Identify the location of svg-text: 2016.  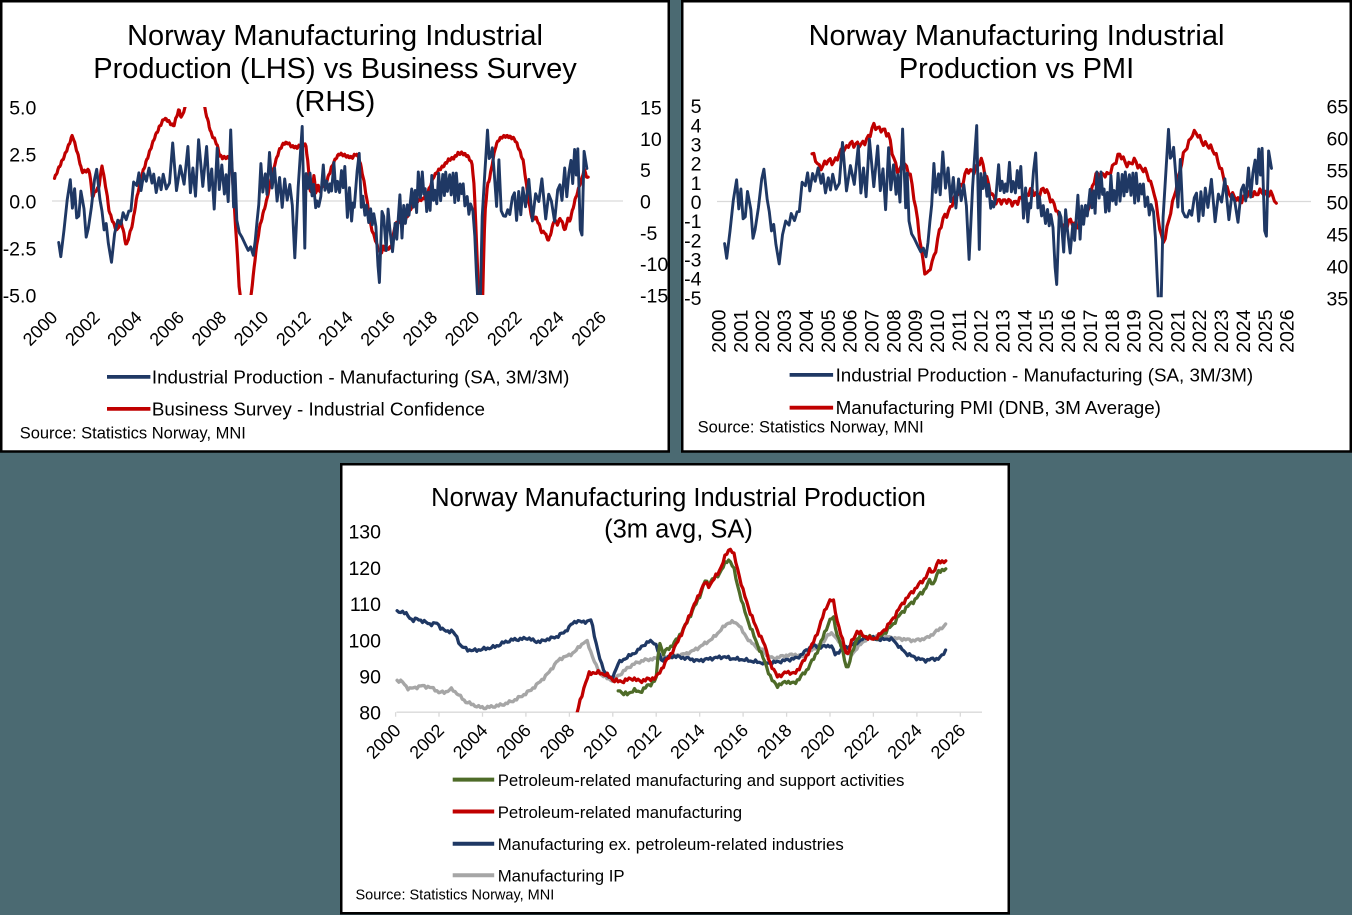
(1069, 331).